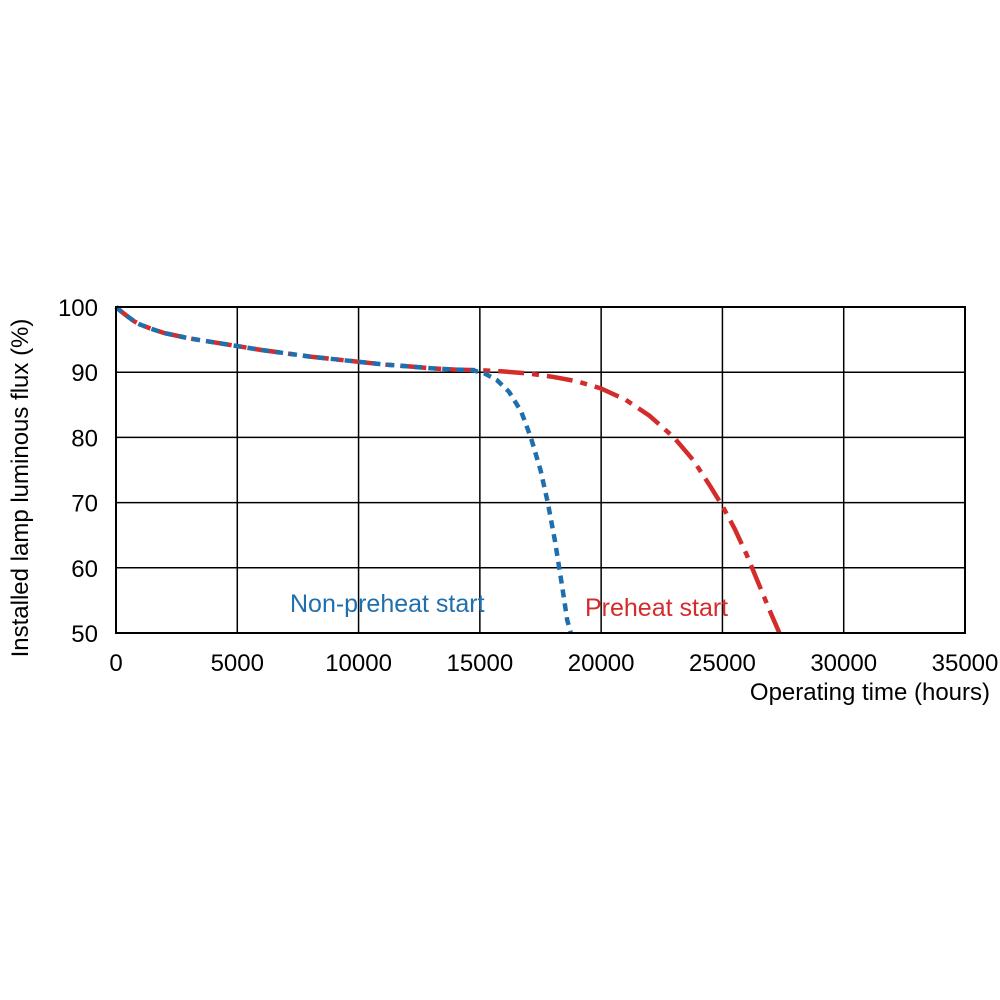 The image size is (1000, 1000). What do you see at coordinates (115, 663) in the screenshot?
I see `x-tick-label: 0` at bounding box center [115, 663].